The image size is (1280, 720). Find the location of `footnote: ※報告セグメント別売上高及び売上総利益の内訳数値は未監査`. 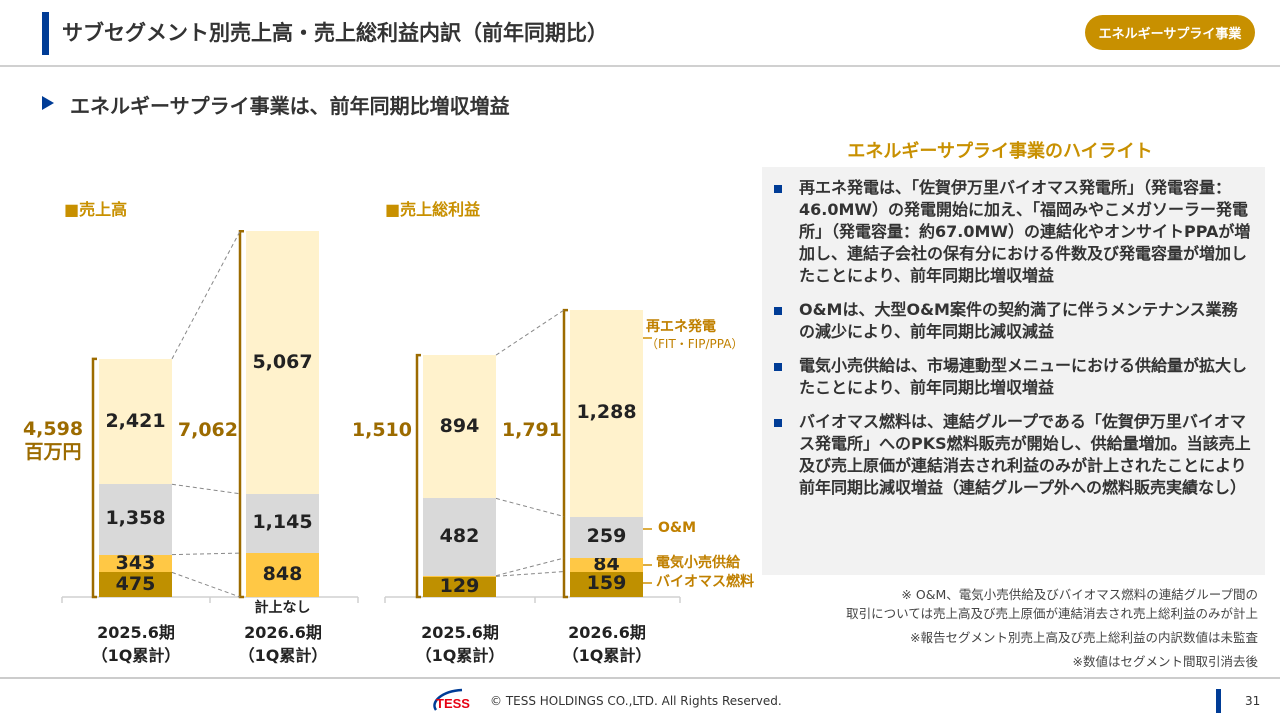

footnote: ※報告セグメント別売上高及び売上総利益の内訳数値は未監査 is located at coordinates (1084, 637).